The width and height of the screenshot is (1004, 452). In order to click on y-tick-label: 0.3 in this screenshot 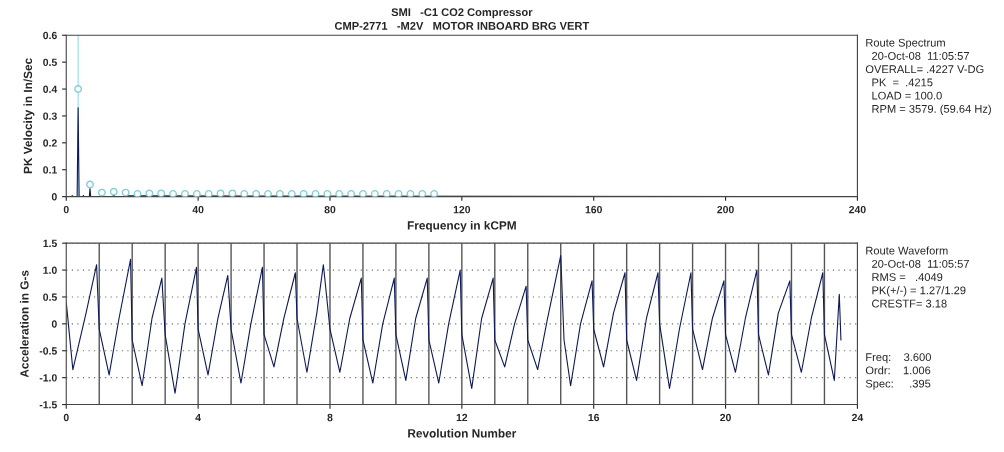, I will do `click(50, 116)`.